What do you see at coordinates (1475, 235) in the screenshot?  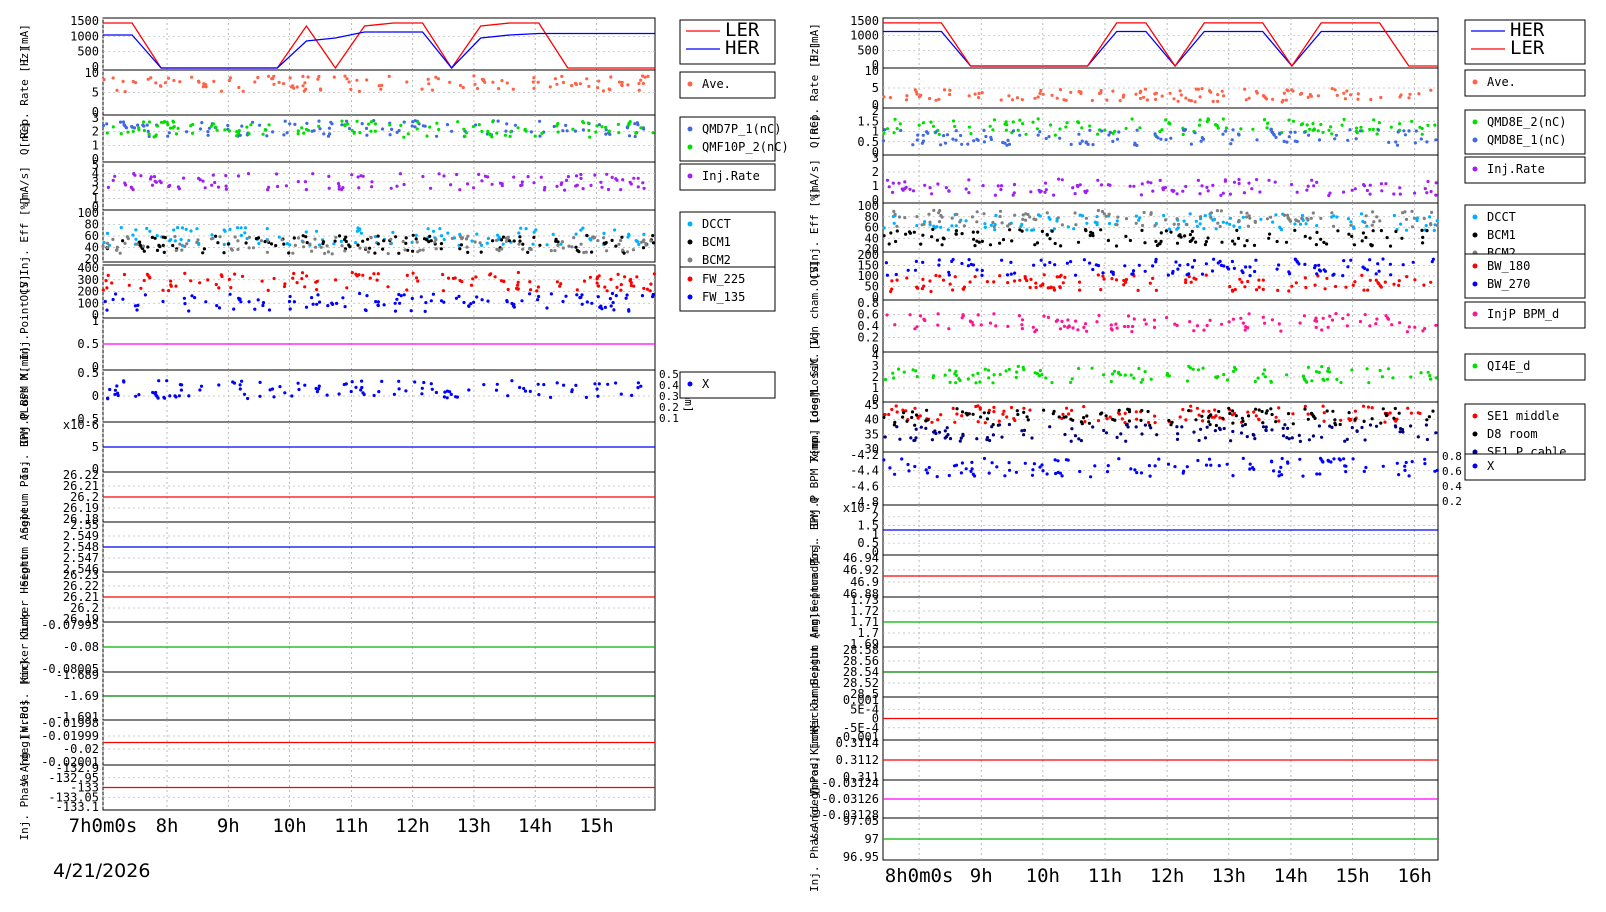 I see `legend-swatch` at bounding box center [1475, 235].